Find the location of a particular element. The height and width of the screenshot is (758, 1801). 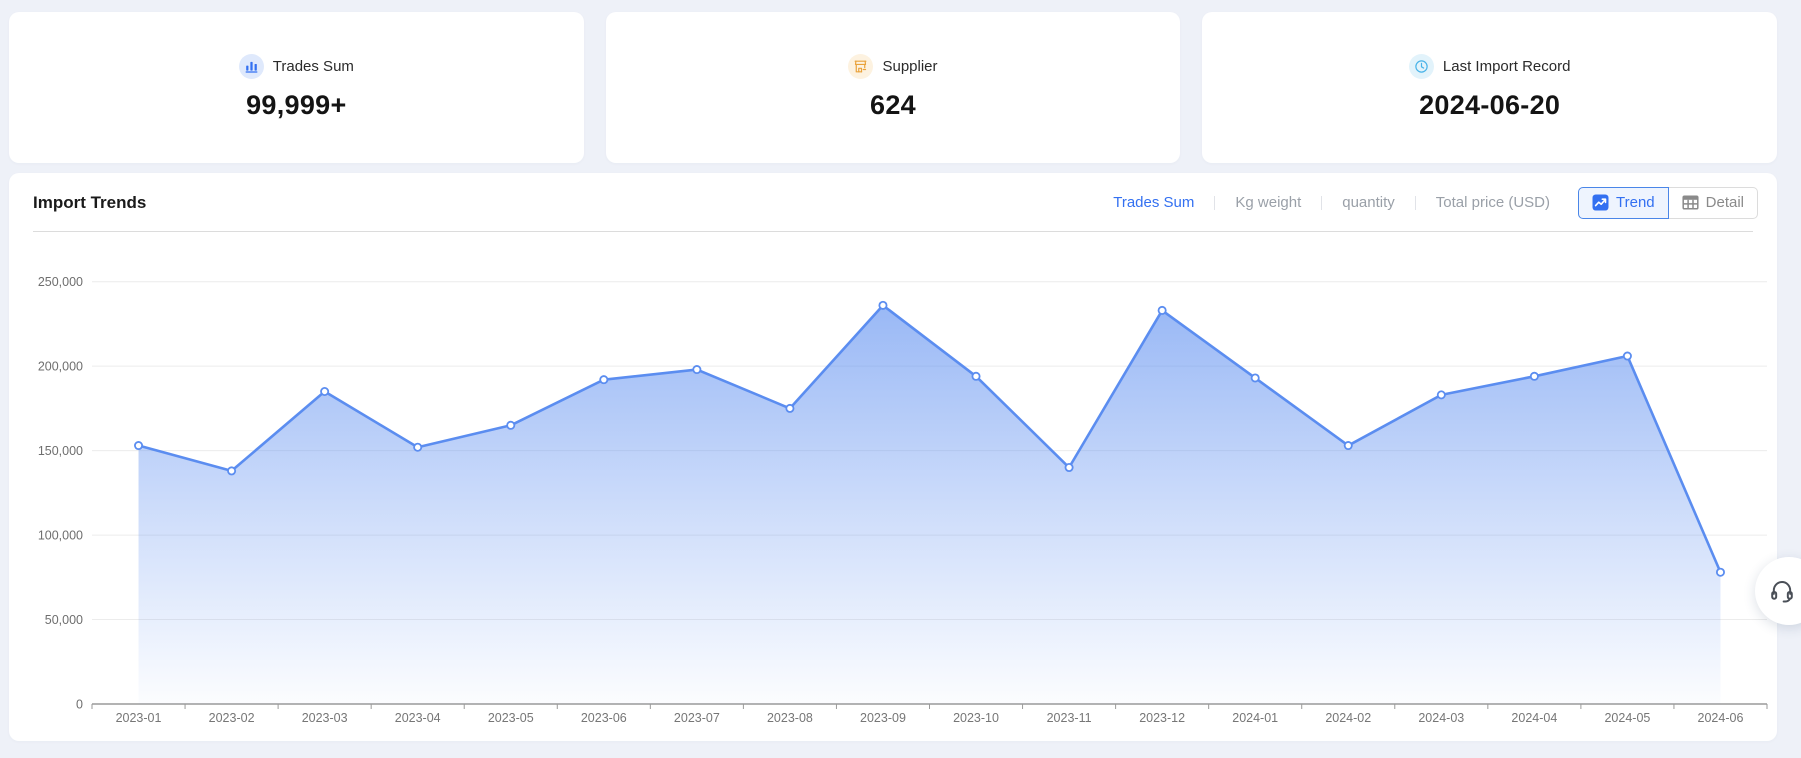

svg-text: 50,000 is located at coordinates (64, 620).